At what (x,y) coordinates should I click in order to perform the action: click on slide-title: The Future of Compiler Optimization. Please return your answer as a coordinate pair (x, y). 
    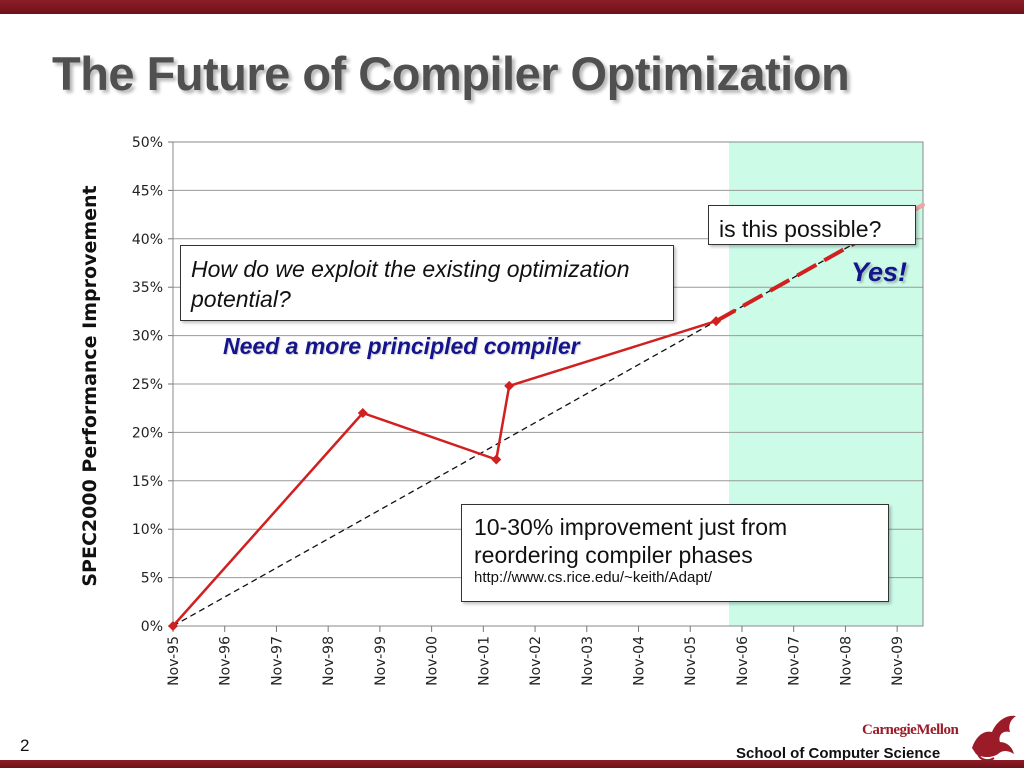
    Looking at the image, I should click on (451, 73).